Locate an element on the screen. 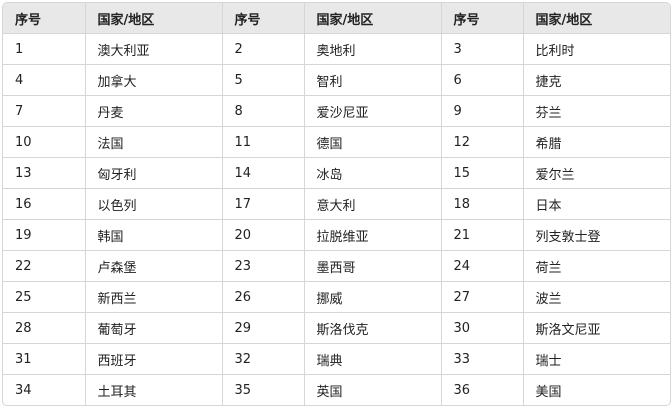 This screenshot has width=672, height=408. table-row: 13 匈牙利 14 冰岛 15 爱尔兰 is located at coordinates (336, 173).